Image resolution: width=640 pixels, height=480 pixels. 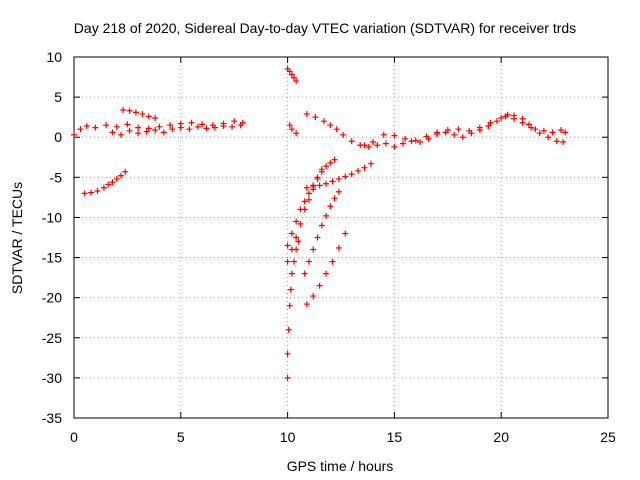 What do you see at coordinates (56, 177) in the screenshot?
I see `y-tick-label: -5` at bounding box center [56, 177].